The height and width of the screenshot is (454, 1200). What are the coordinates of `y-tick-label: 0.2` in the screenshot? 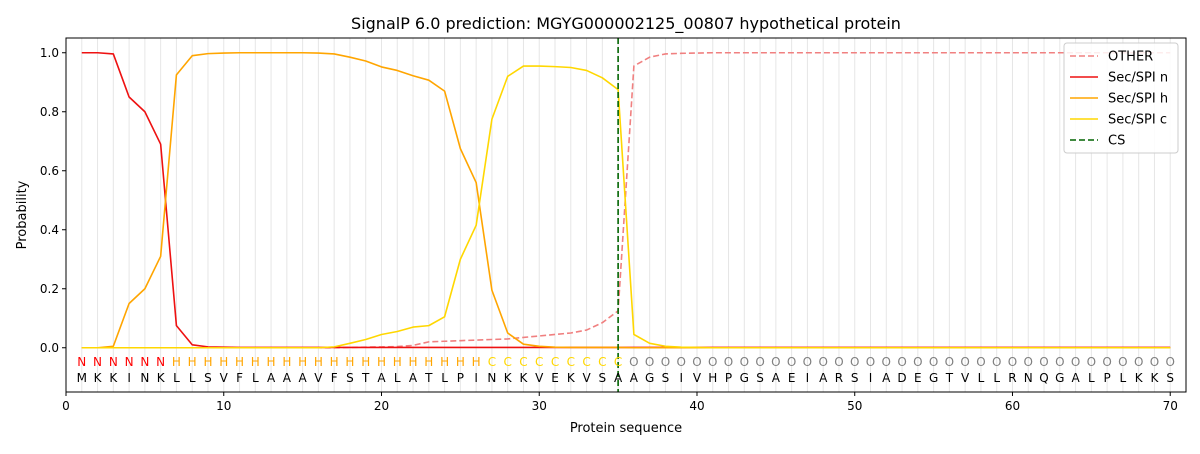 It's located at (49, 289).